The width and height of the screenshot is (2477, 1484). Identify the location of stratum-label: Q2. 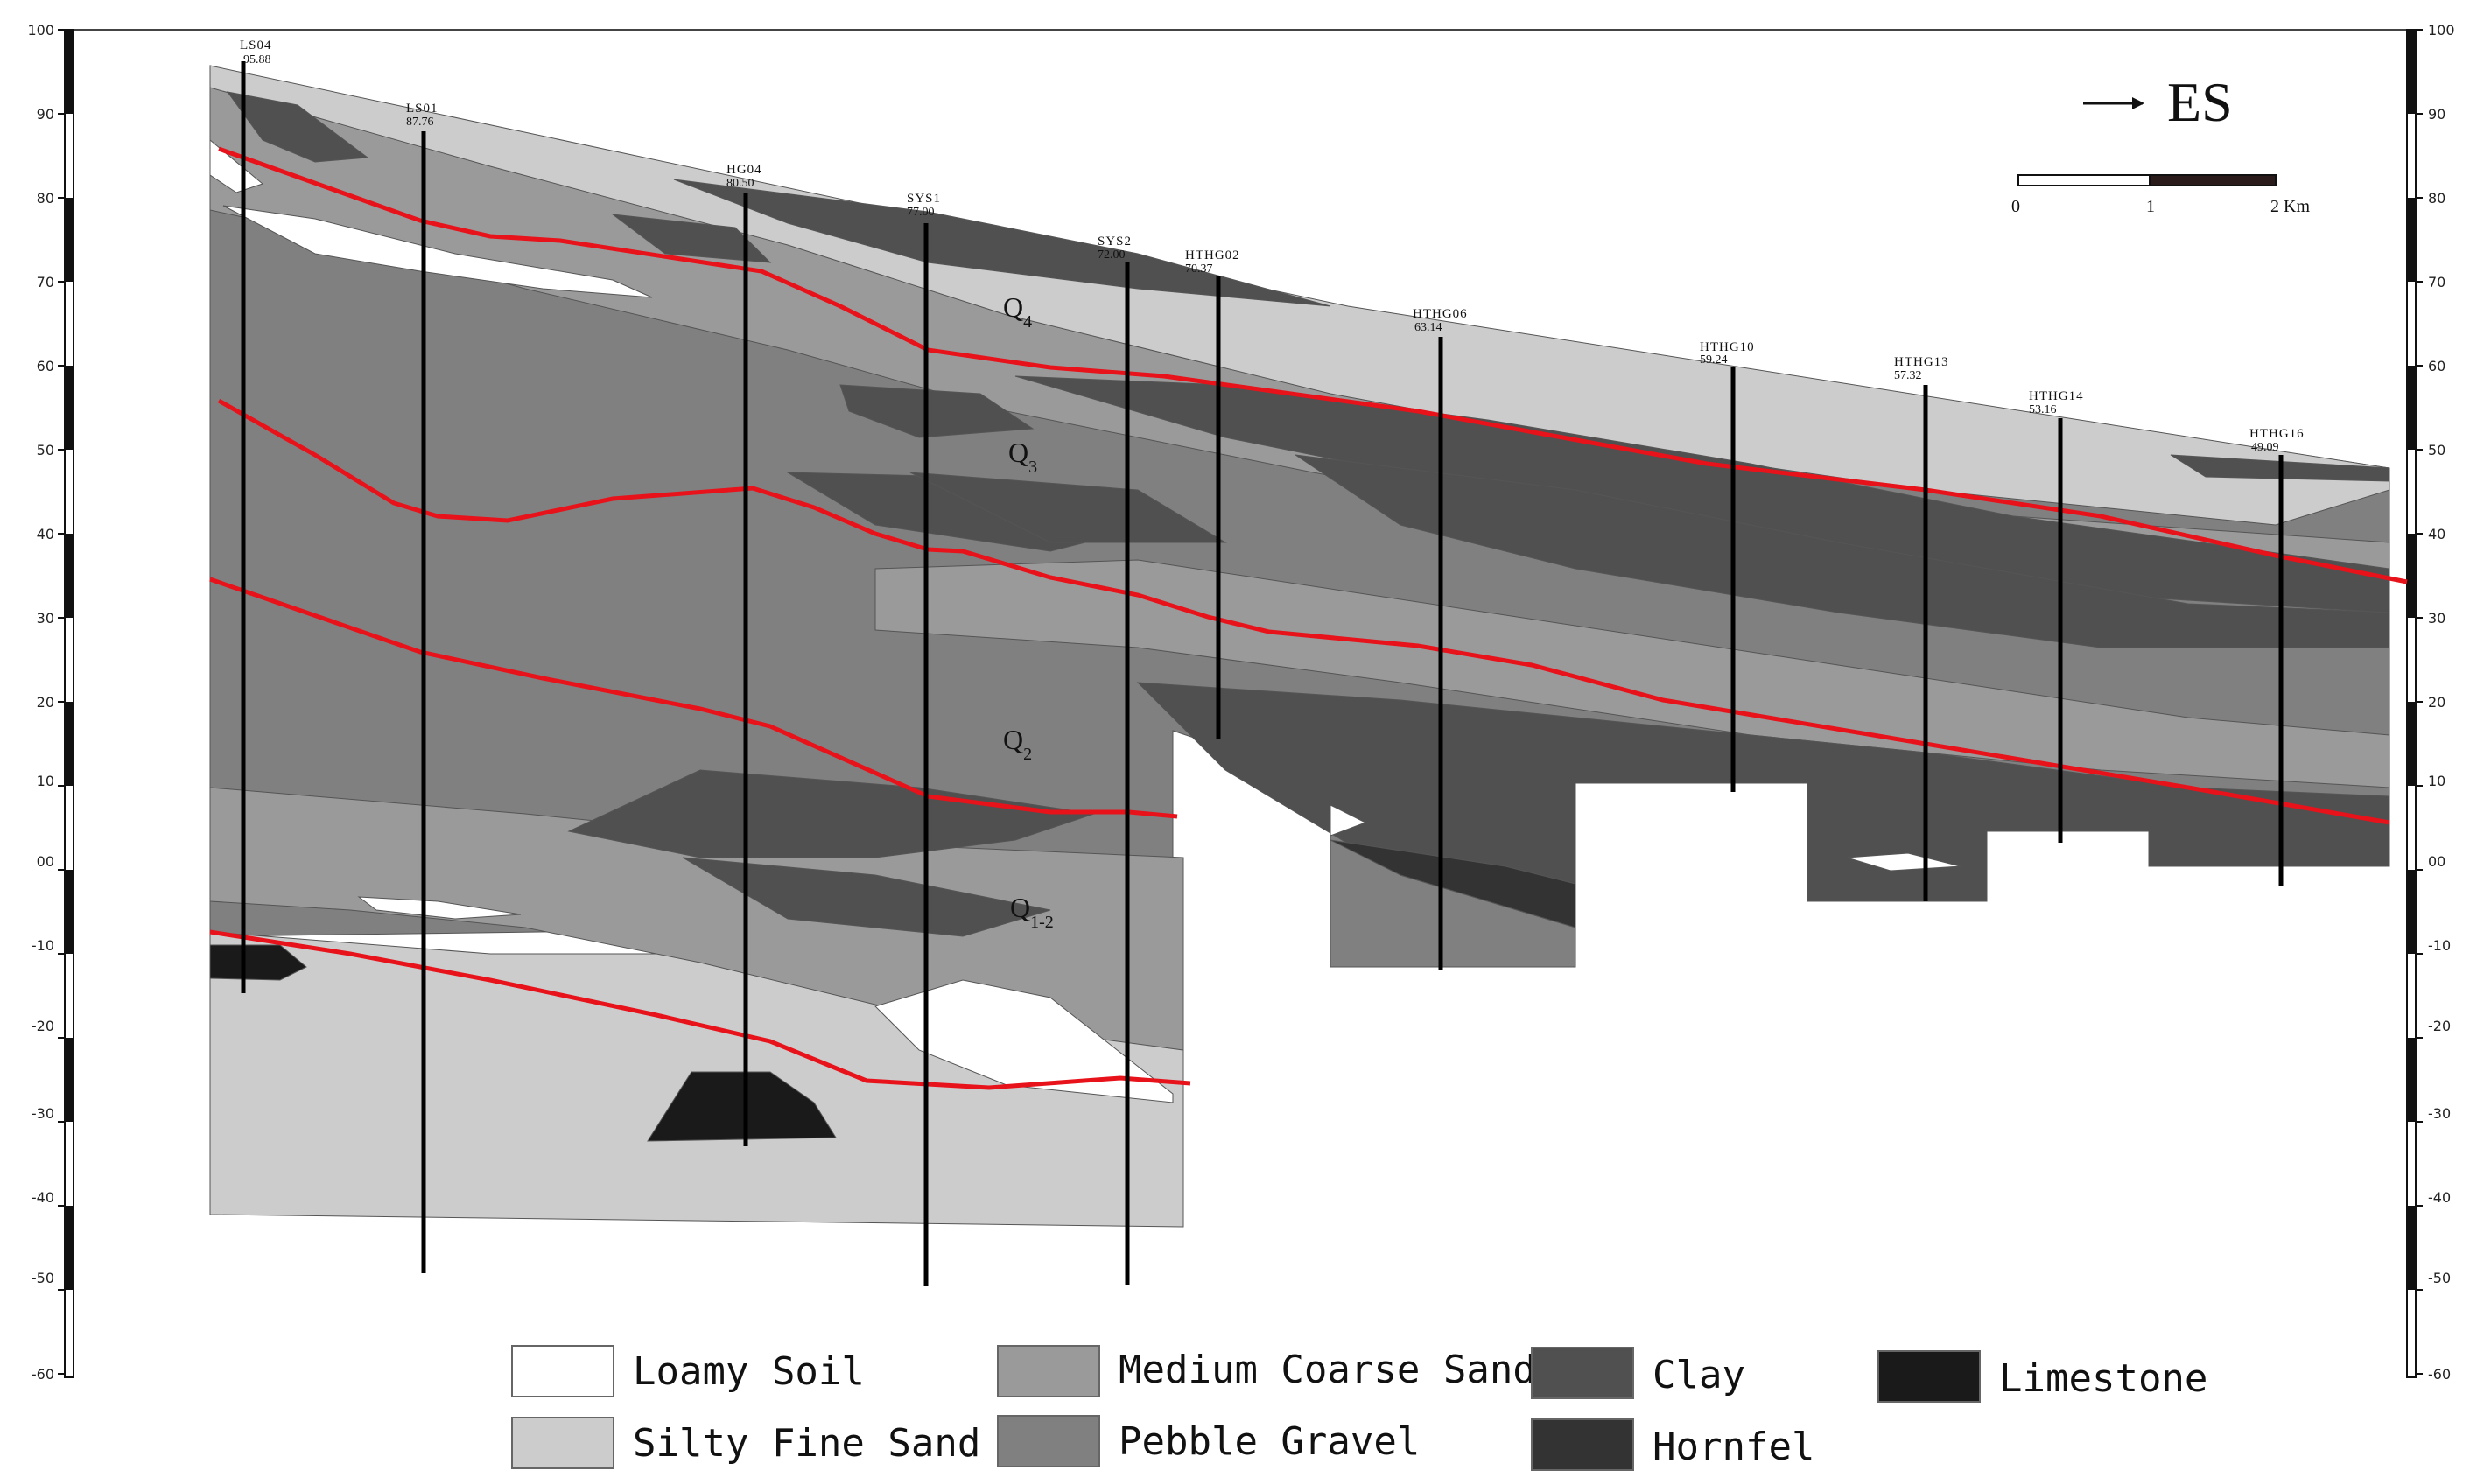
(1017, 744).